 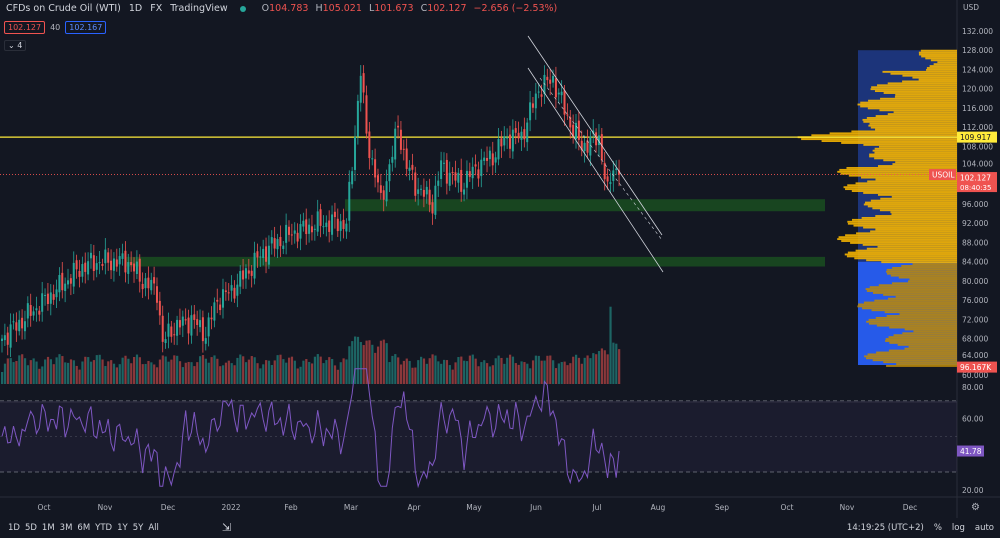 What do you see at coordinates (122, 528) in the screenshot?
I see `range-1y: 1Y` at bounding box center [122, 528].